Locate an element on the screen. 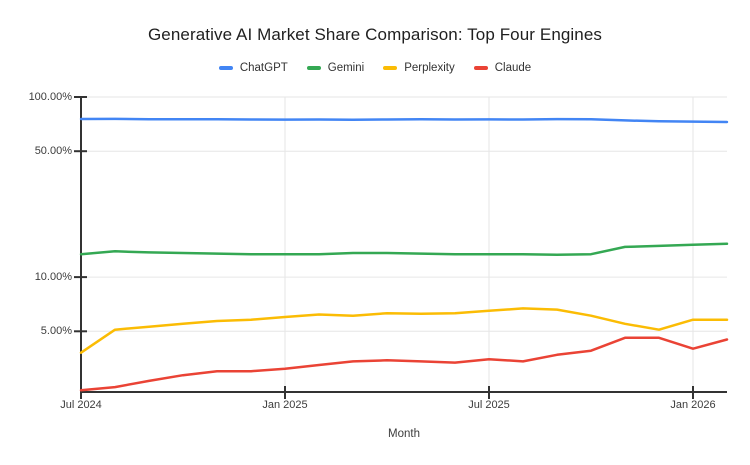 The height and width of the screenshot is (465, 750). x-axis-tick-label: Jul 2024 is located at coordinates (81, 405).